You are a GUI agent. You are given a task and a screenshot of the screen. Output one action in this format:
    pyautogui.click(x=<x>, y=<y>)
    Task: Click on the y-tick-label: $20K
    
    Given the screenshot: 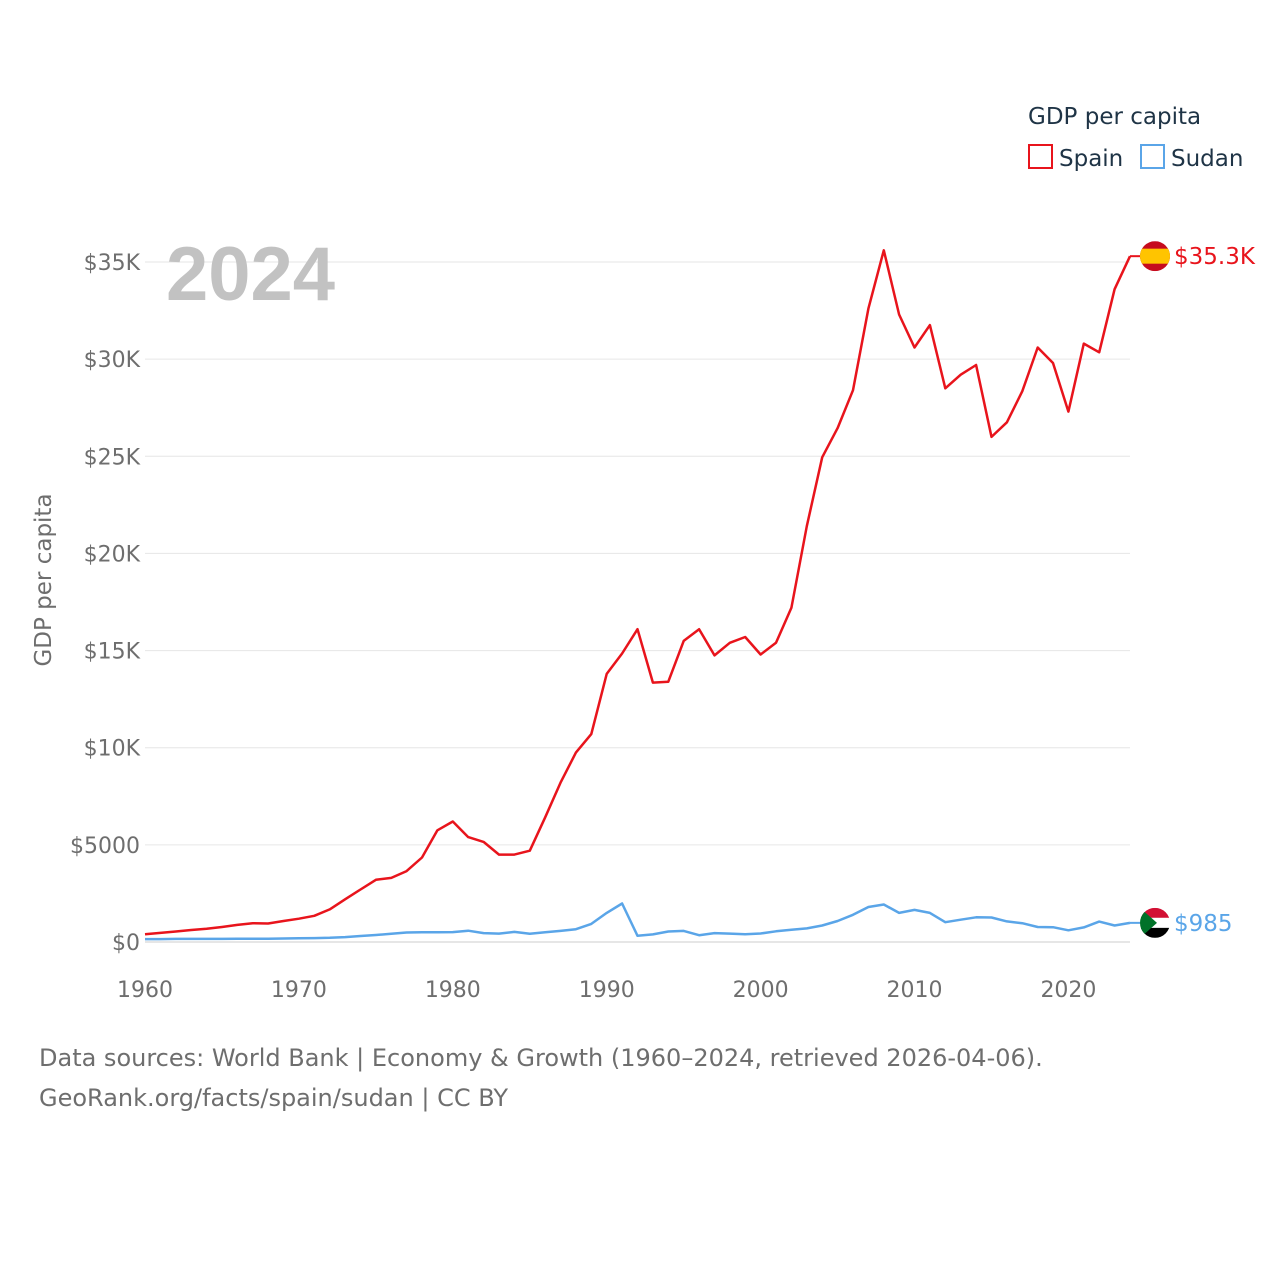 What is the action you would take?
    pyautogui.click(x=112, y=554)
    